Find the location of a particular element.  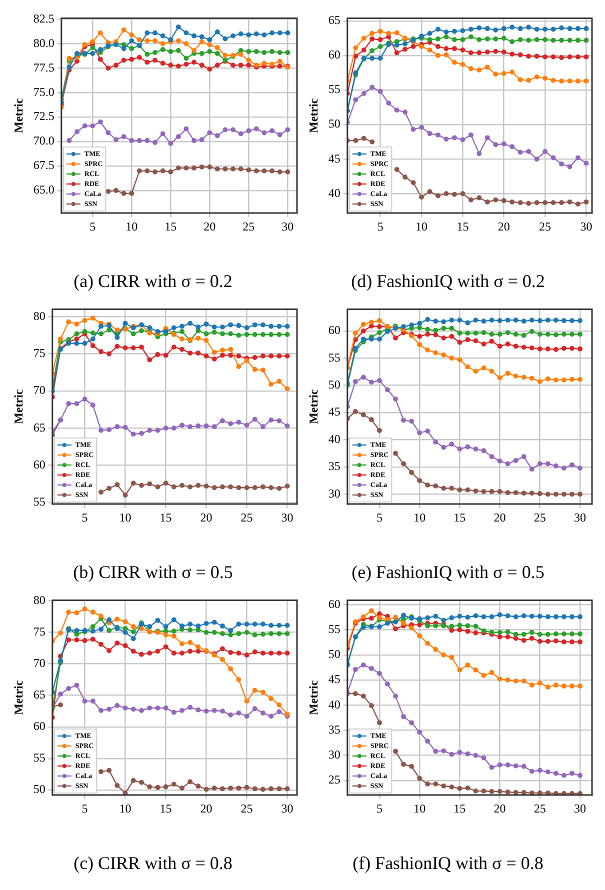

text: (e) FashionIQ with σ = 0.5 is located at coordinates (448, 572).